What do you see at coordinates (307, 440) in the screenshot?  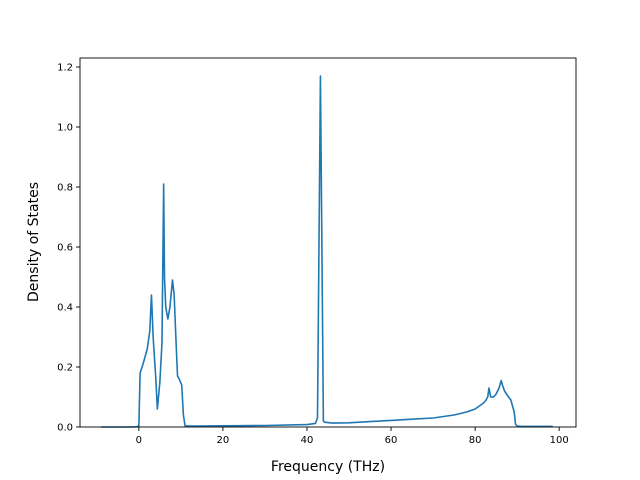 I see `x-tick-label: 40` at bounding box center [307, 440].